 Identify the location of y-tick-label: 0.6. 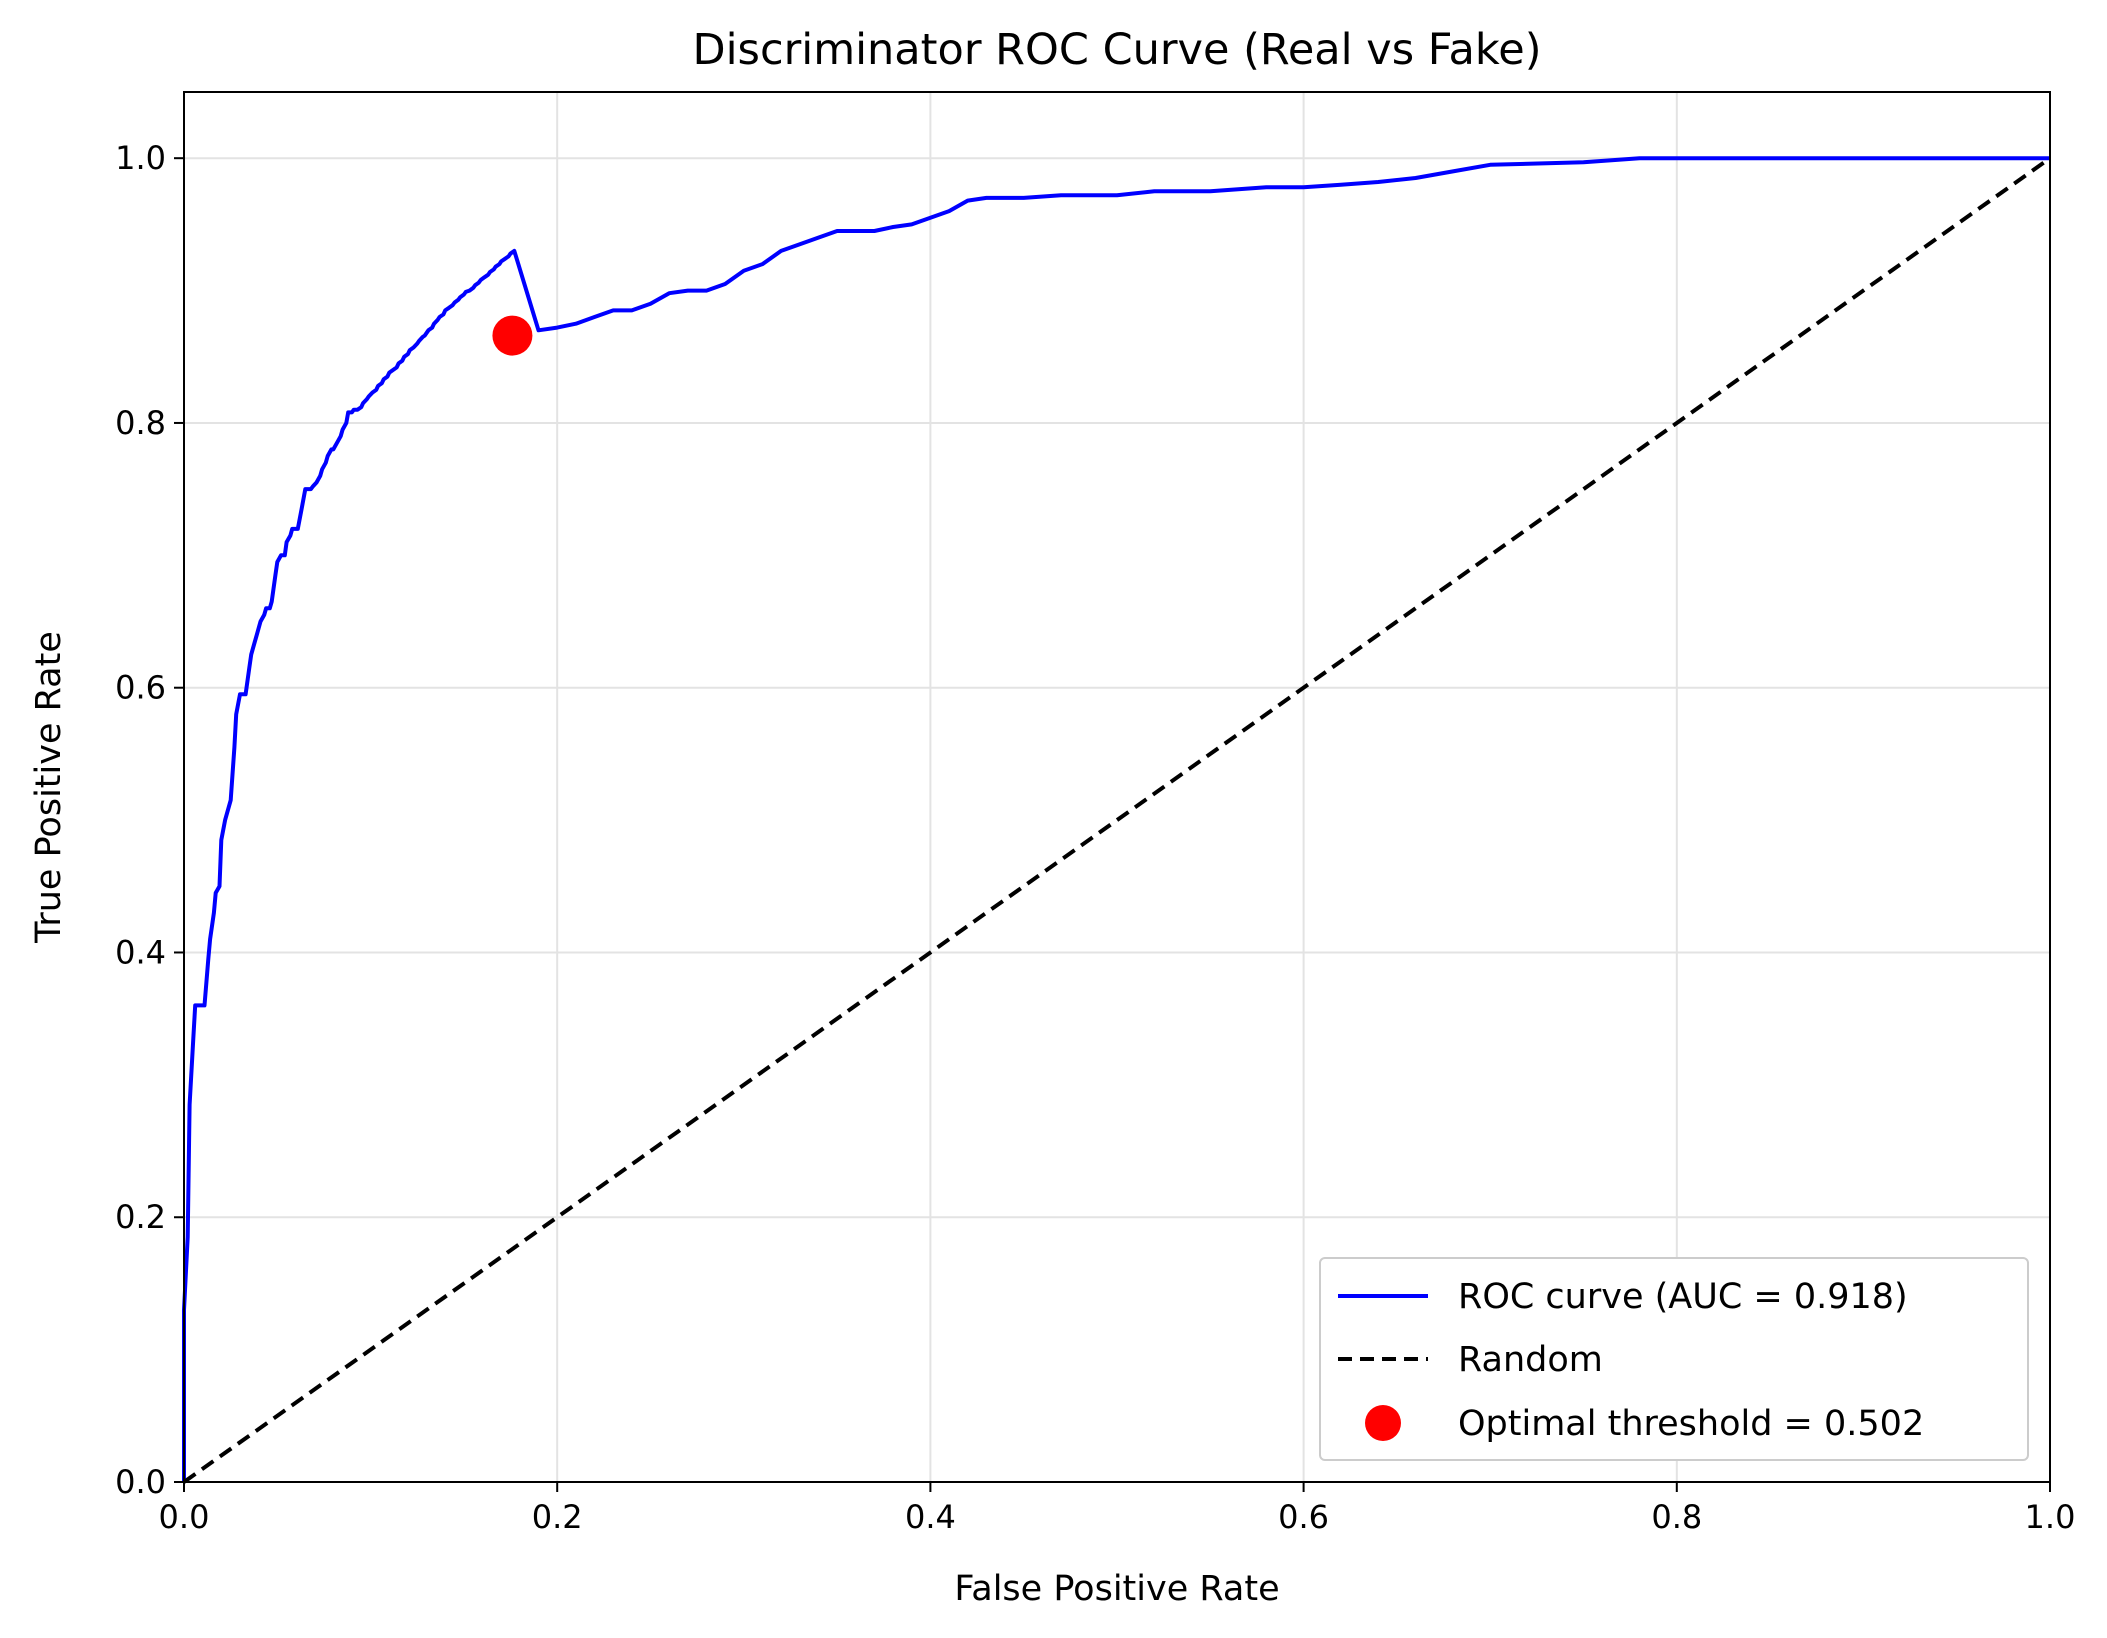
(140, 688).